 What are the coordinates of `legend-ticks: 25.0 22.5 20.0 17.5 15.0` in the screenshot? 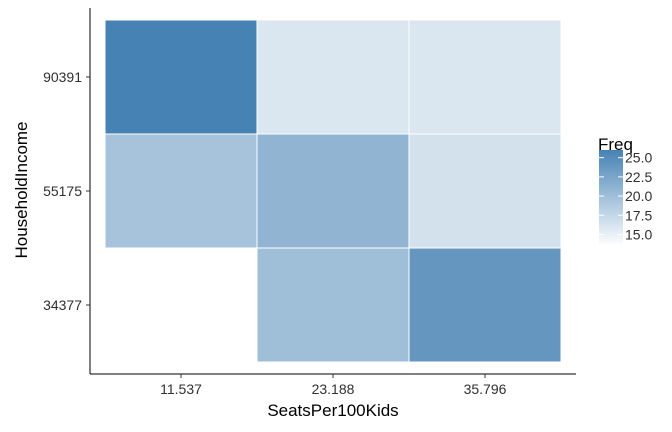 It's located at (625, 196).